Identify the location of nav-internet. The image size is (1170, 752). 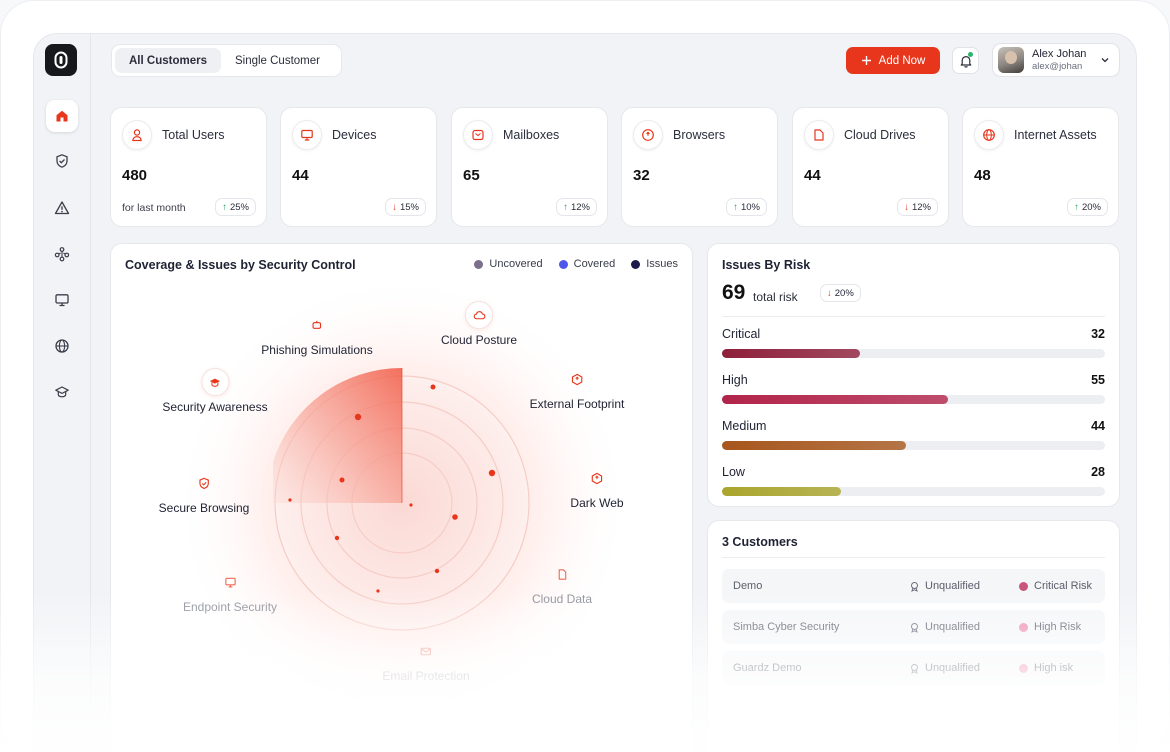
(62, 346).